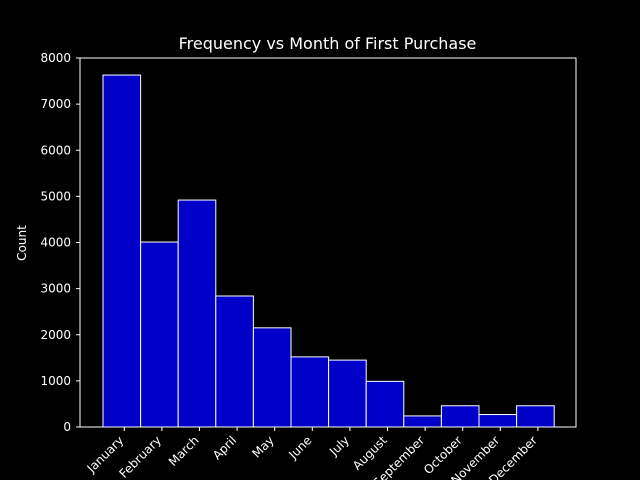 The width and height of the screenshot is (640, 480). What do you see at coordinates (55, 335) in the screenshot?
I see `y-tick-label: 2000` at bounding box center [55, 335].